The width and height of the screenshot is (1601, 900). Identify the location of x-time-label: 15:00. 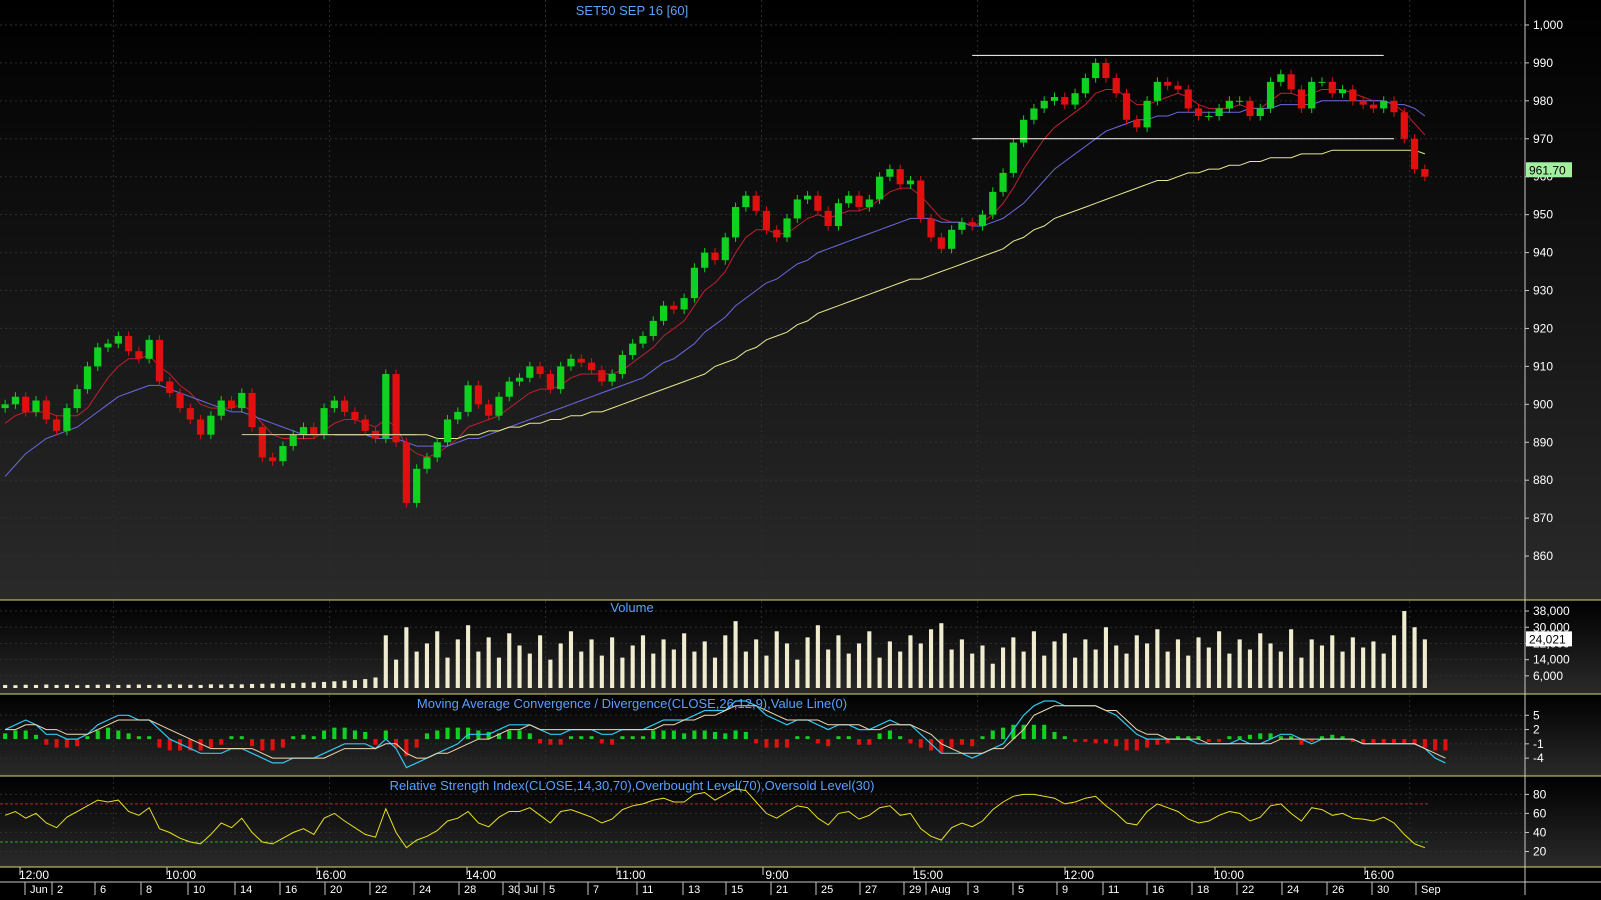
(928, 875).